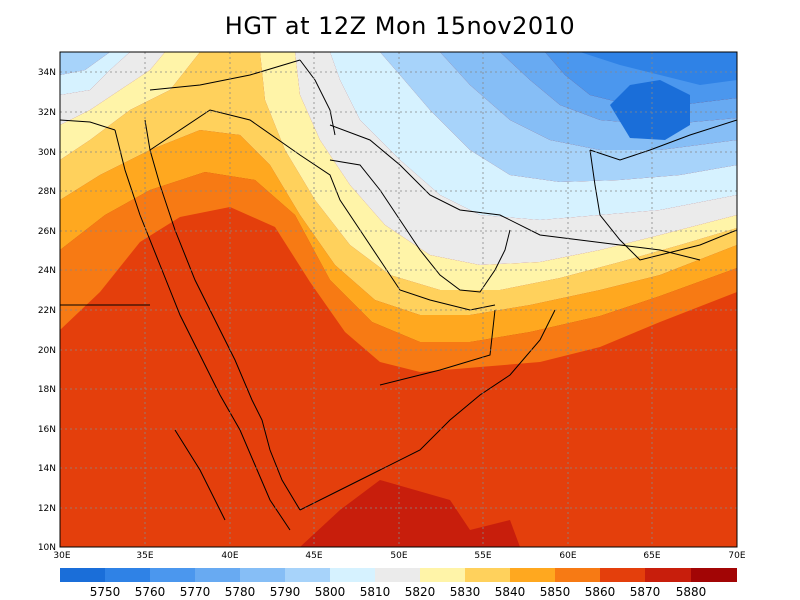 The height and width of the screenshot is (600, 800). What do you see at coordinates (420, 592) in the screenshot?
I see `colorbar-label: 5820` at bounding box center [420, 592].